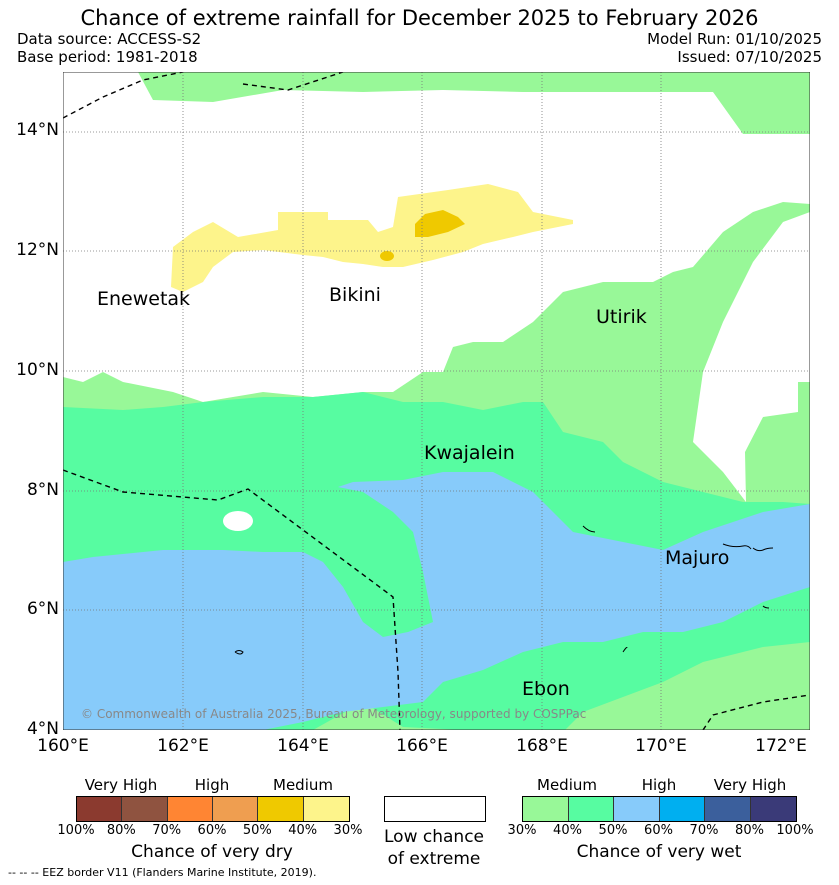 The height and width of the screenshot is (885, 839). Describe the element at coordinates (781, 746) in the screenshot. I see `lon-label: 172°E` at that location.